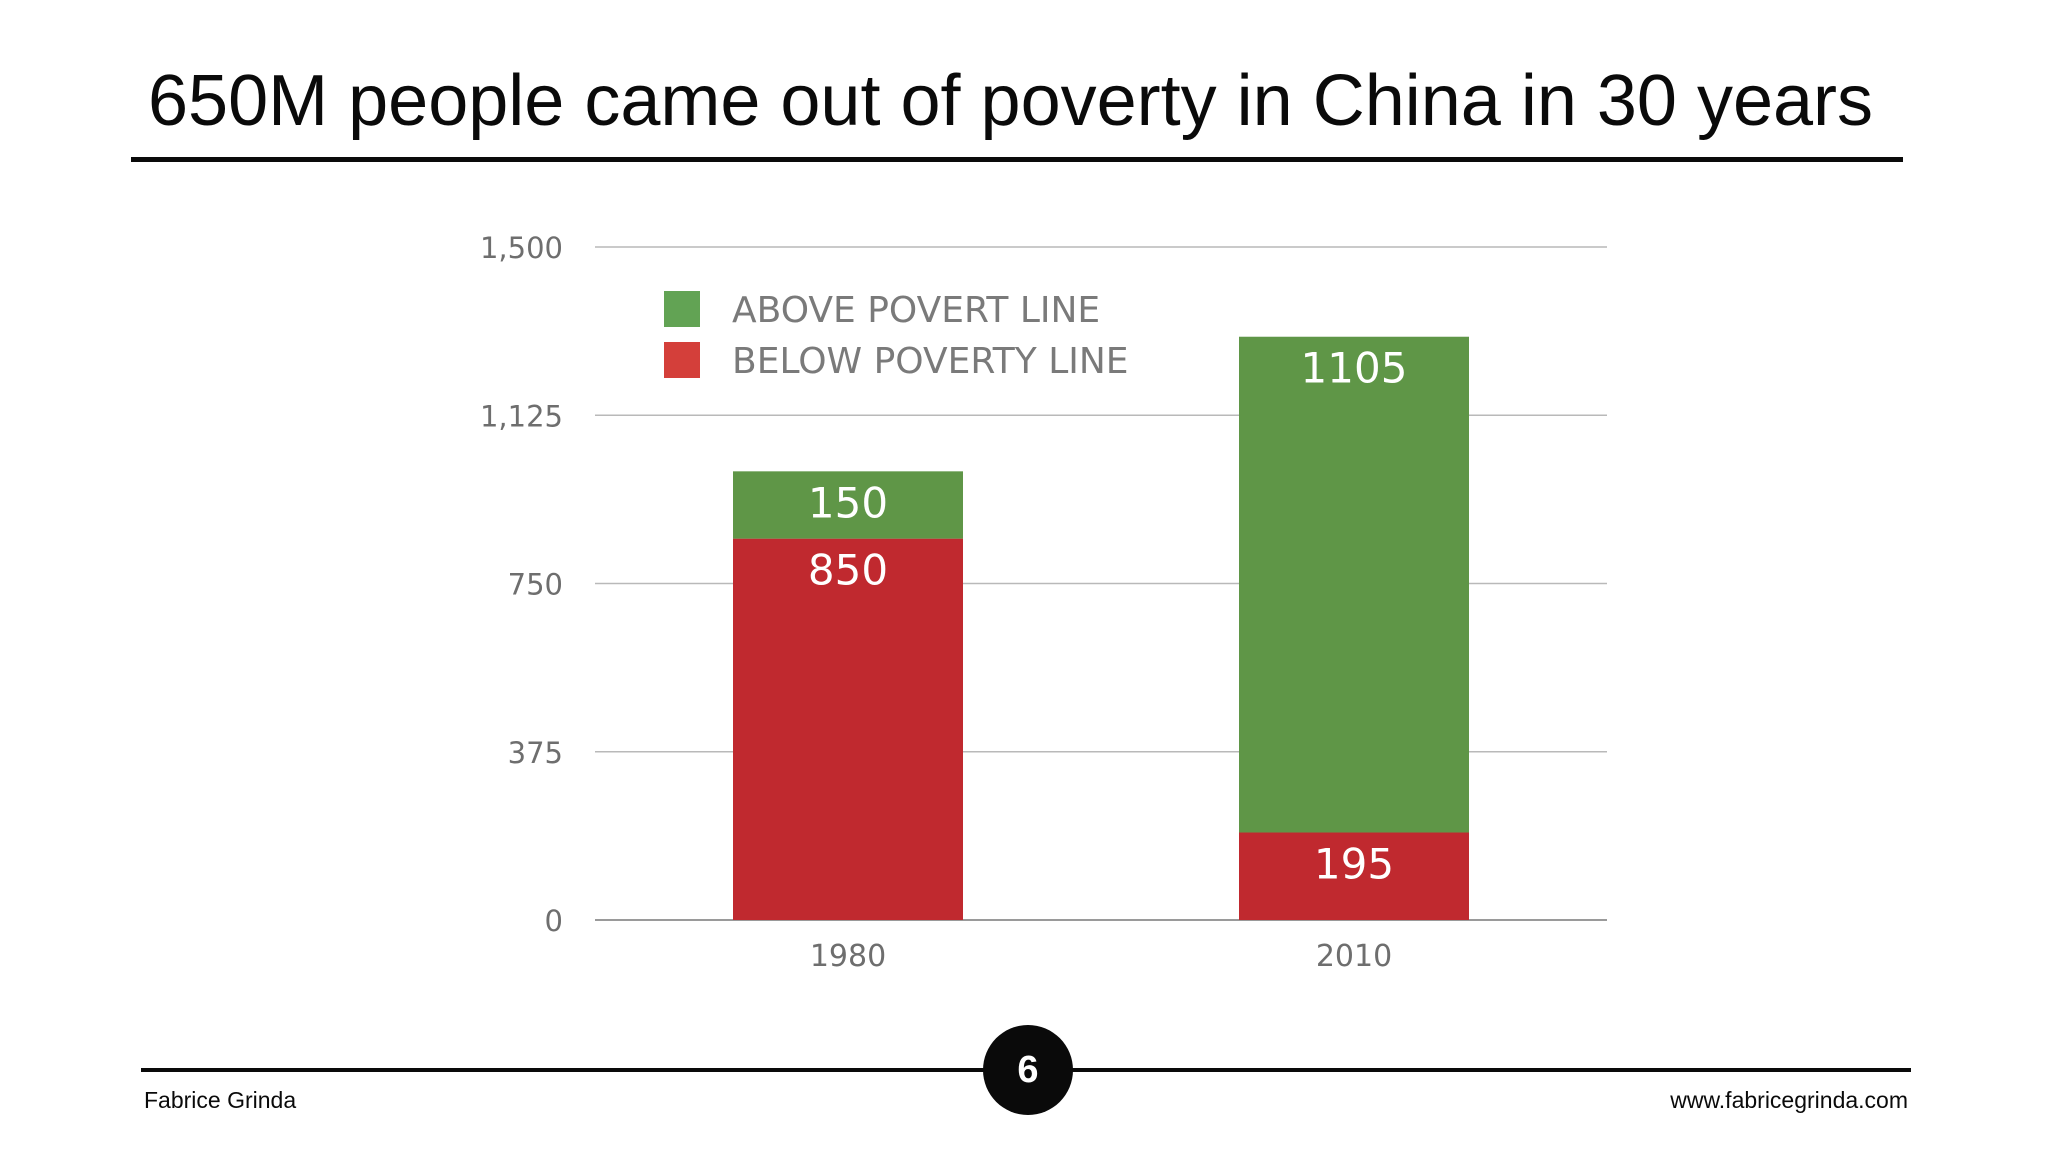 The width and height of the screenshot is (2048, 1152). I want to click on y-tick-label: 1,500, so click(521, 248).